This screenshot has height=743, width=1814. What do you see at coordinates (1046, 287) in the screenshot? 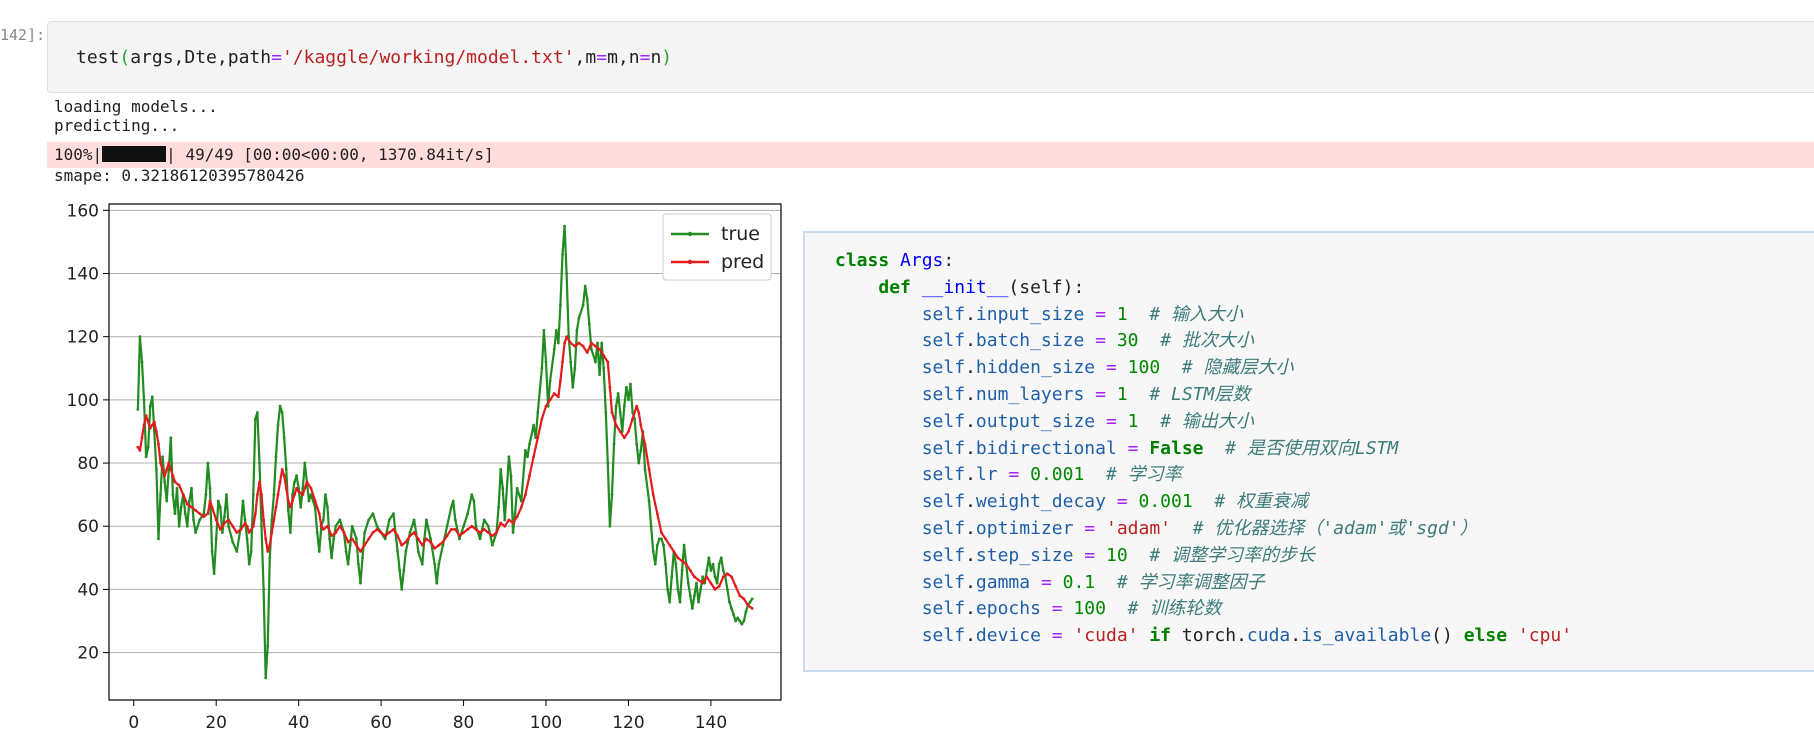
I see `init-params: (self):` at bounding box center [1046, 287].